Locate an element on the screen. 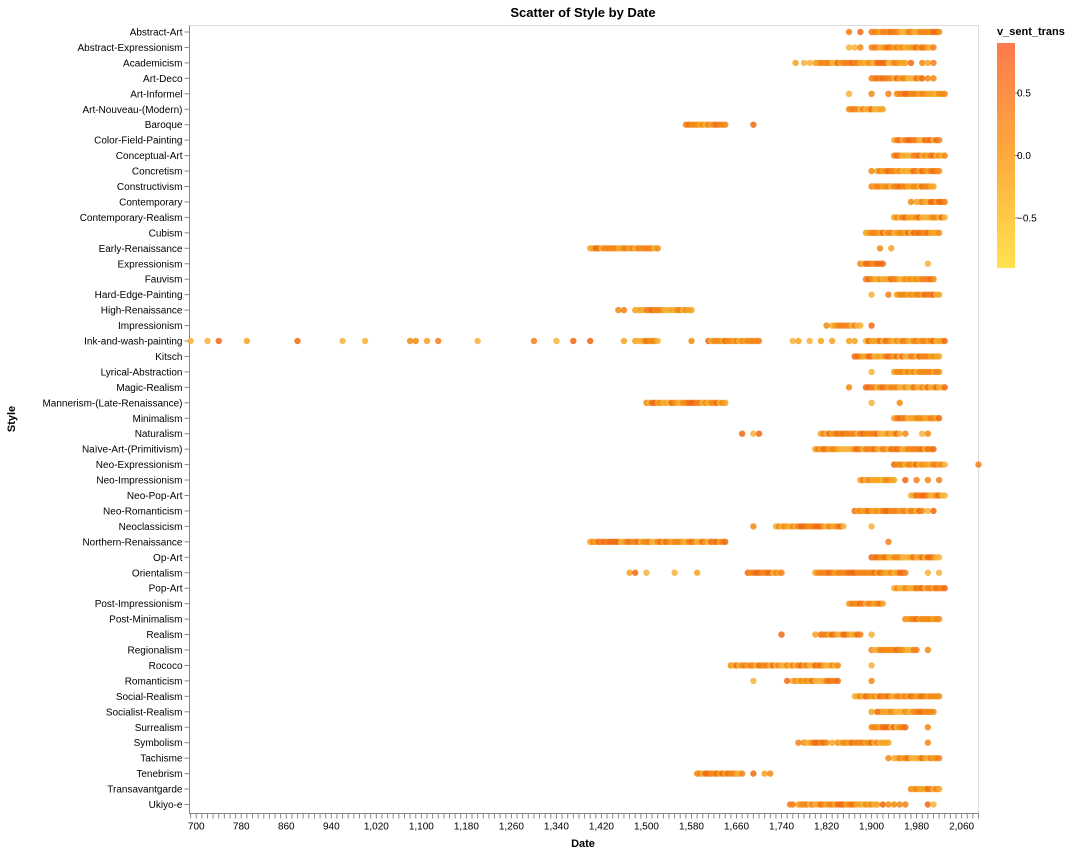 This screenshot has width=1078, height=853. y-tick-label: Cubism is located at coordinates (166, 233).